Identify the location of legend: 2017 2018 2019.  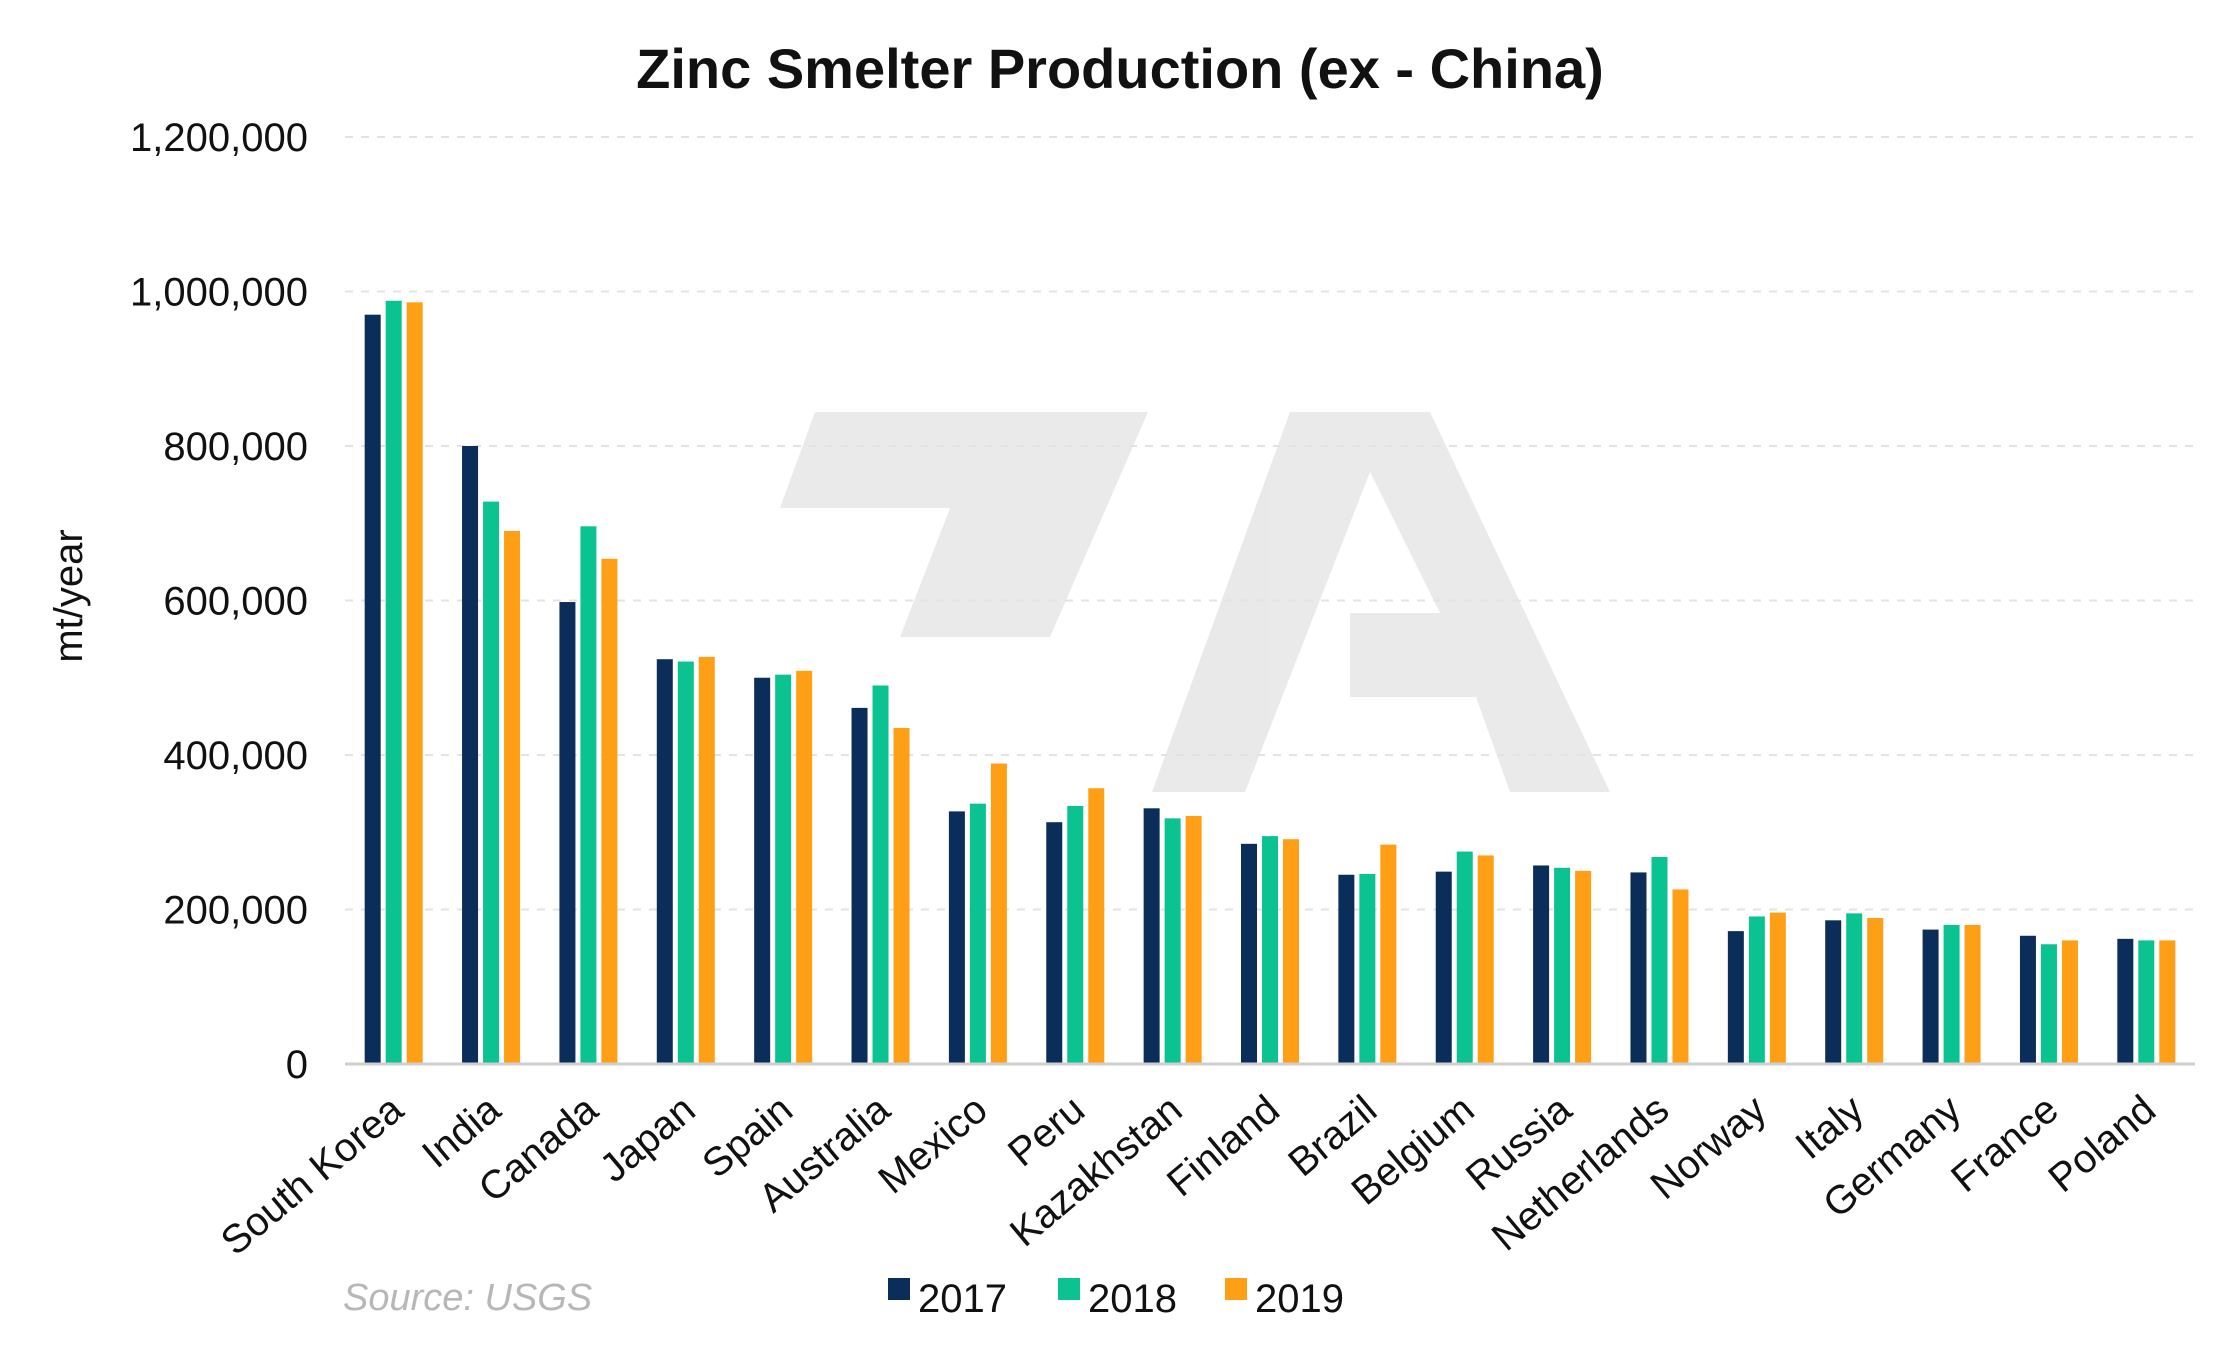
(1116, 1299).